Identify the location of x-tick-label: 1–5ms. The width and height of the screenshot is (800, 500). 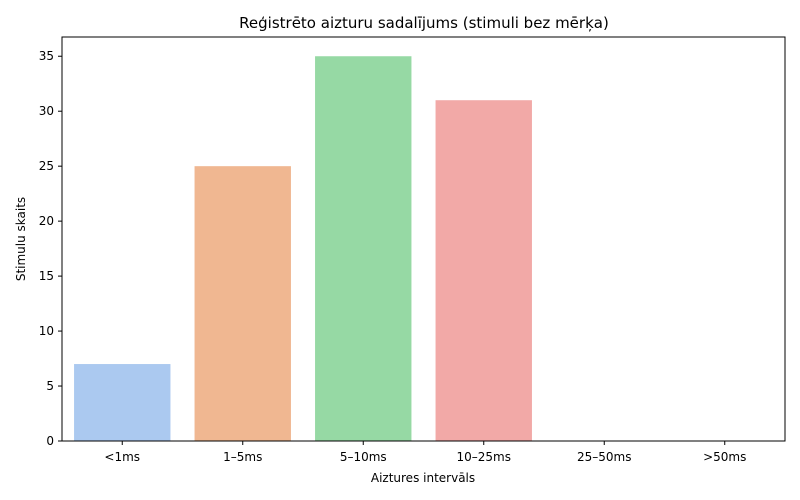
(242, 457).